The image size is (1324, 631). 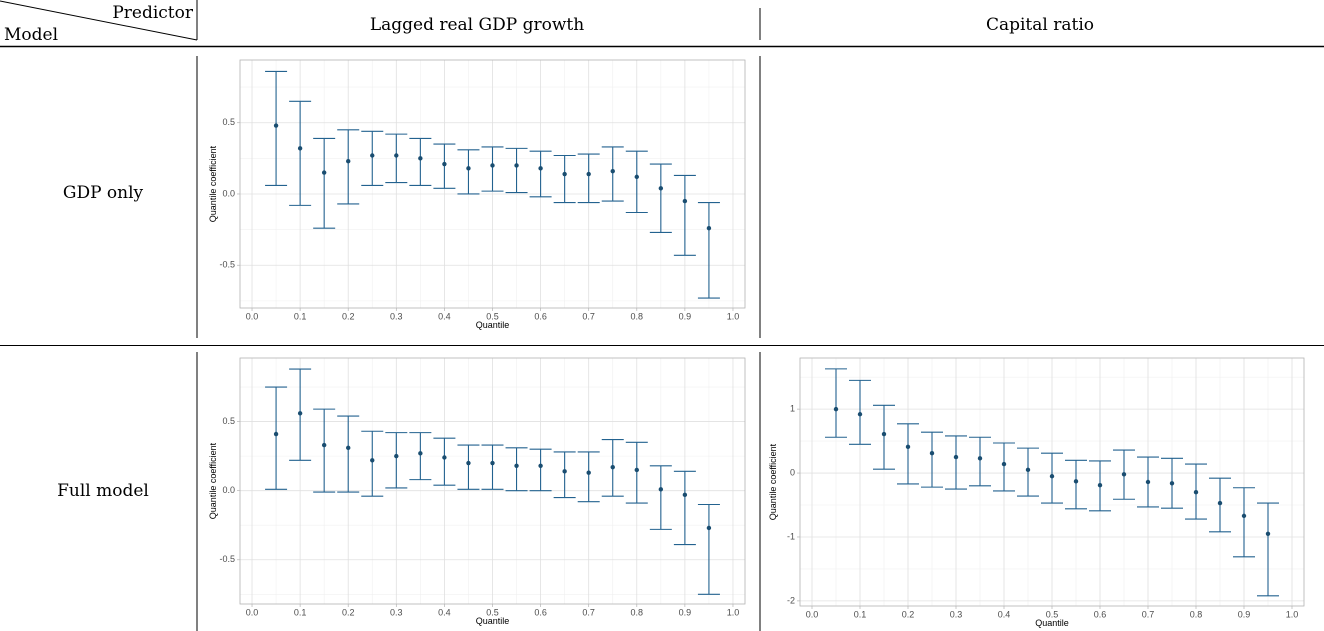 What do you see at coordinates (103, 491) in the screenshot?
I see `row-label: Full model` at bounding box center [103, 491].